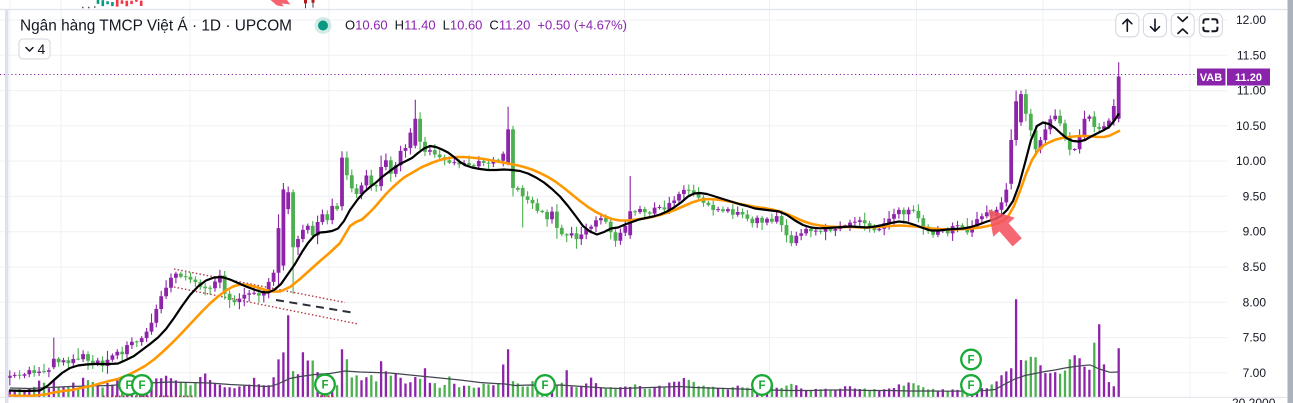 The height and width of the screenshot is (403, 1293). What do you see at coordinates (1254, 399) in the screenshot?
I see `svg-text: 20.2000` at bounding box center [1254, 399].